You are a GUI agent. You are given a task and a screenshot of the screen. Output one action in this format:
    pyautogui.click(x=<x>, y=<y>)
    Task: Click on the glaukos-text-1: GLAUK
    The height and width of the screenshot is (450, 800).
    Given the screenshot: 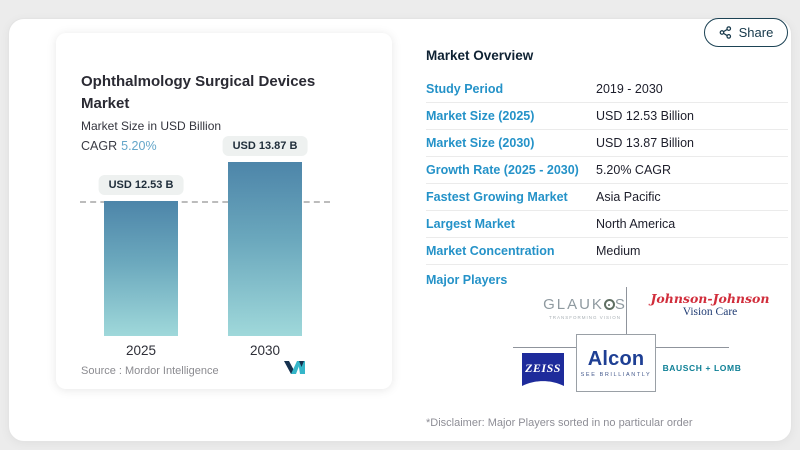 What is the action you would take?
    pyautogui.click(x=573, y=304)
    